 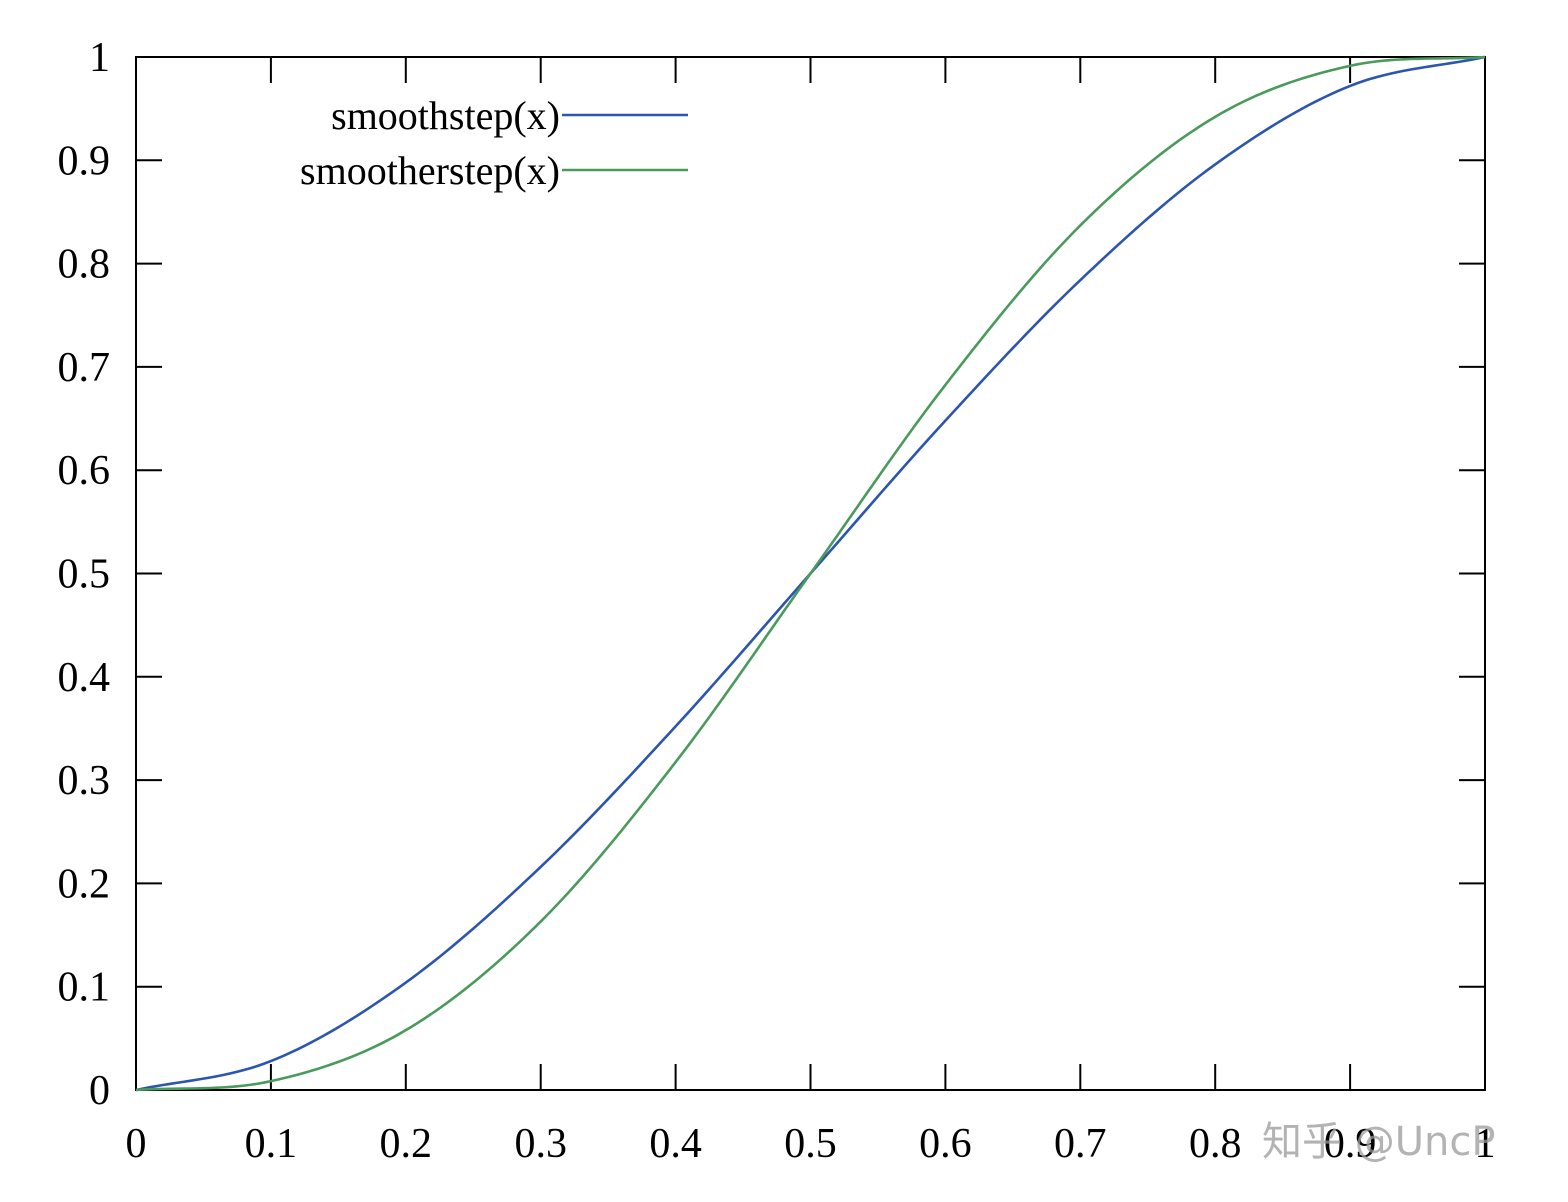 What do you see at coordinates (406, 1144) in the screenshot?
I see `x-tick-label: 0.2` at bounding box center [406, 1144].